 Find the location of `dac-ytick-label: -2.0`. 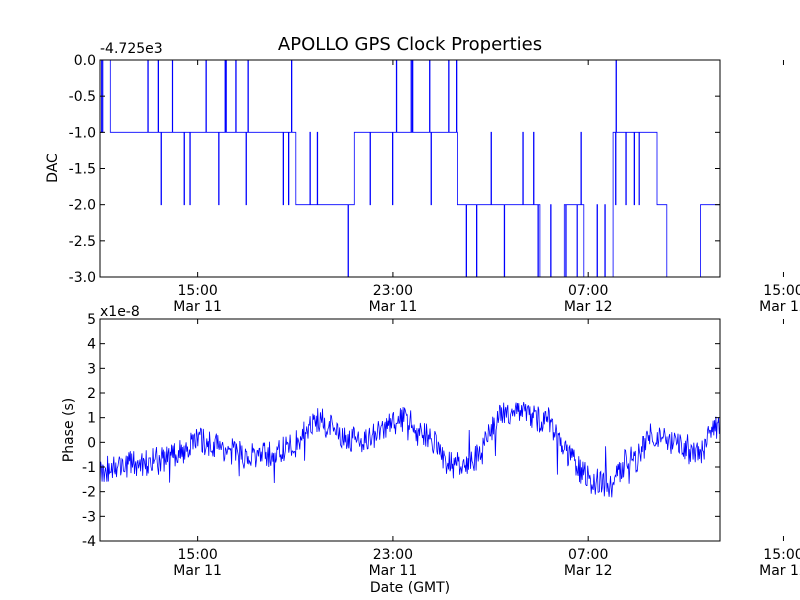

dac-ytick-label: -2.0 is located at coordinates (82, 206).